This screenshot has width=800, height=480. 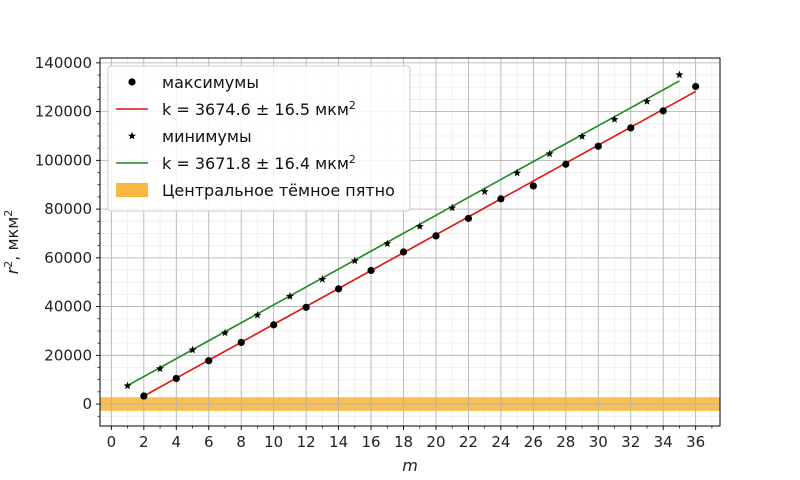 What do you see at coordinates (435, 442) in the screenshot?
I see `x-tick-label: 20` at bounding box center [435, 442].